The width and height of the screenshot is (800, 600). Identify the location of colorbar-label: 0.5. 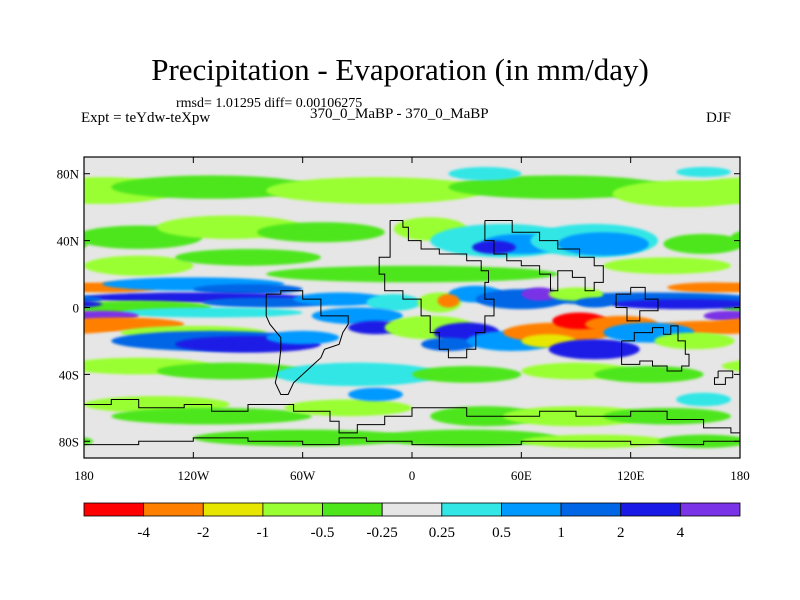
(501, 533).